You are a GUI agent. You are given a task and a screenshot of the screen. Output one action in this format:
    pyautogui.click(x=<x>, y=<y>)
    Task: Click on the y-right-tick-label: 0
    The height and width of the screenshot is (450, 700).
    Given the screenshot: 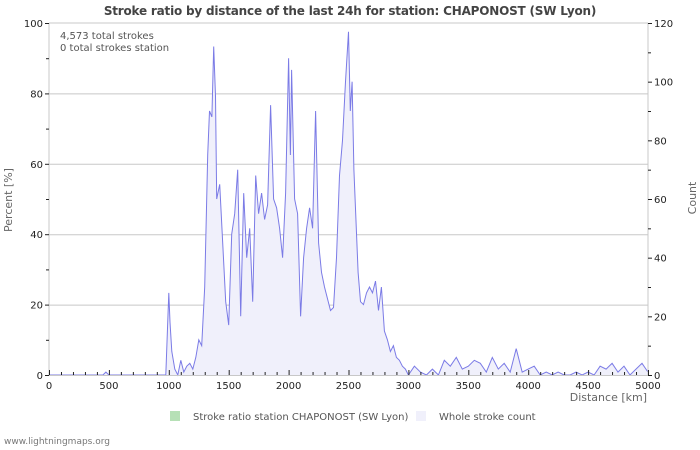 What is the action you would take?
    pyautogui.click(x=657, y=376)
    